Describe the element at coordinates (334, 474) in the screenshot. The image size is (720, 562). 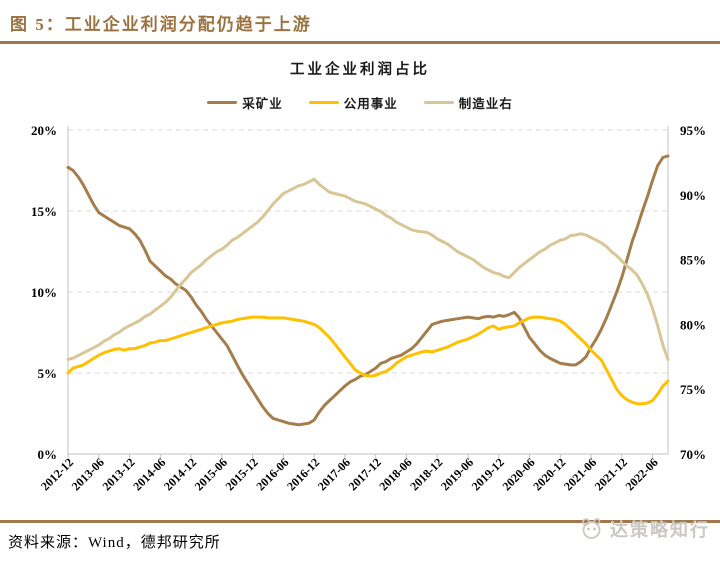
I see `x-axis-tick-label: 2017-06` at that location.